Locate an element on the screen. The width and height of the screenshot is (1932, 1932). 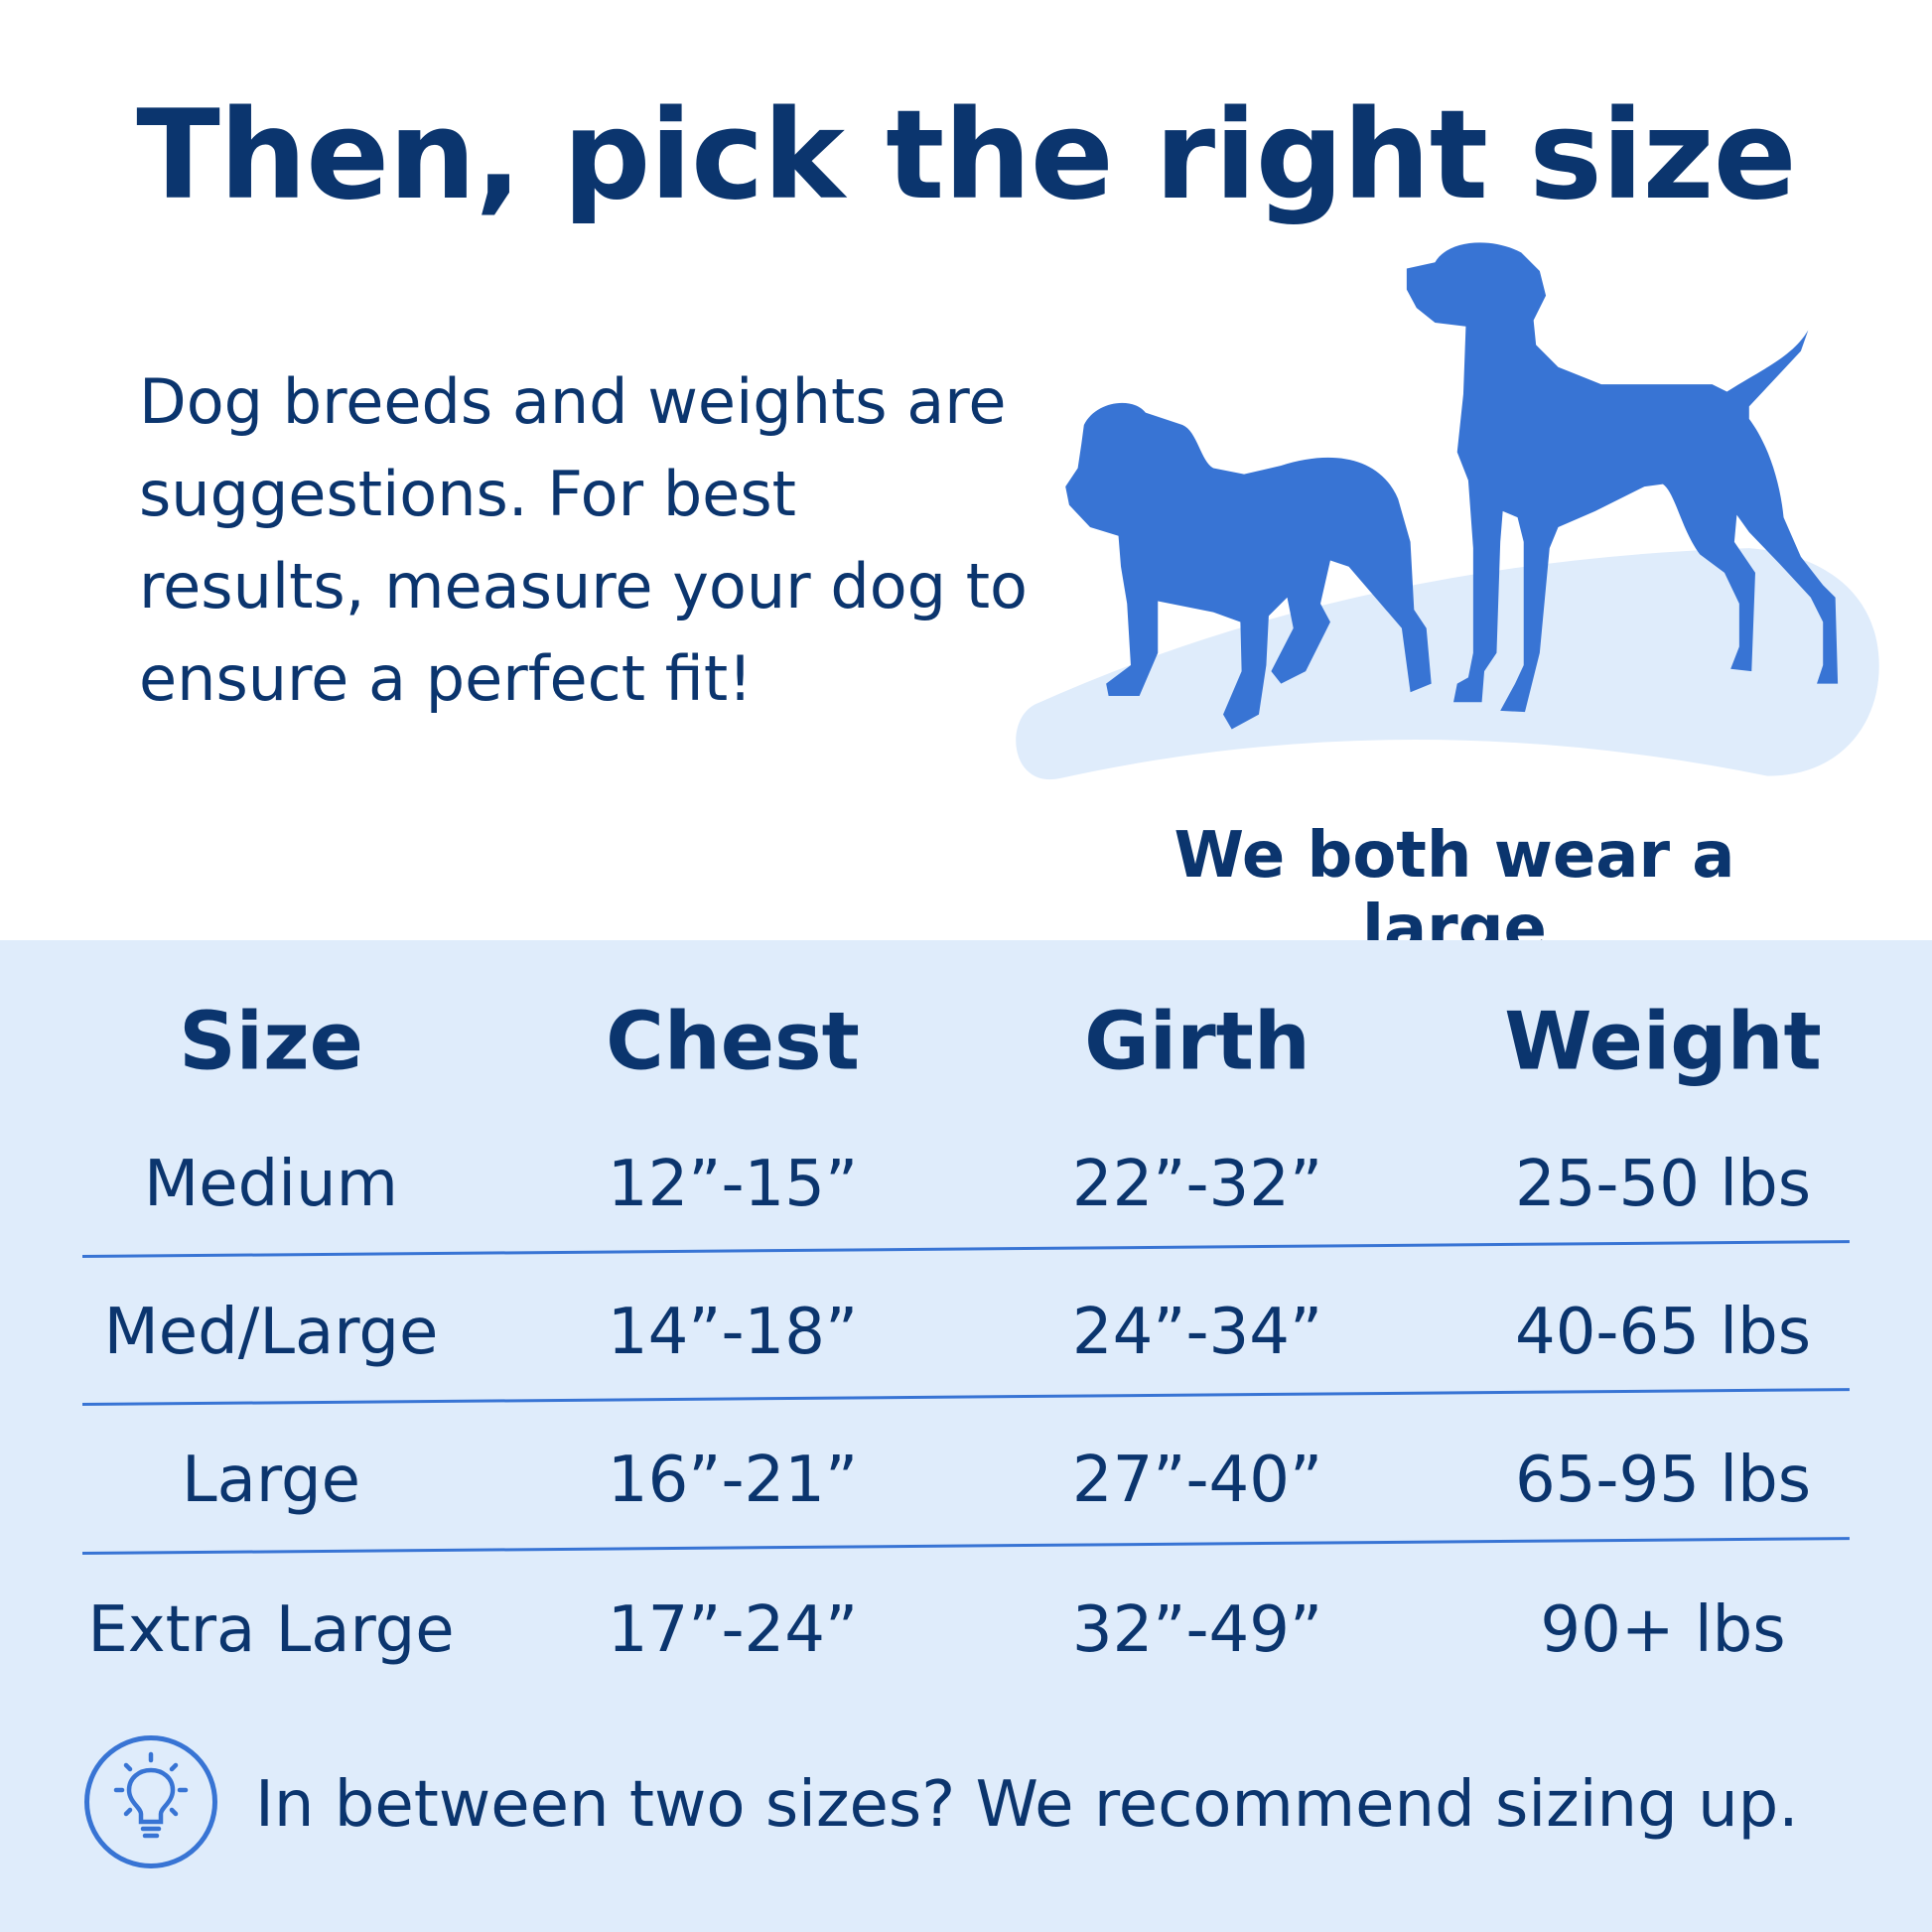
header-chest: Chest is located at coordinates (733, 1042).